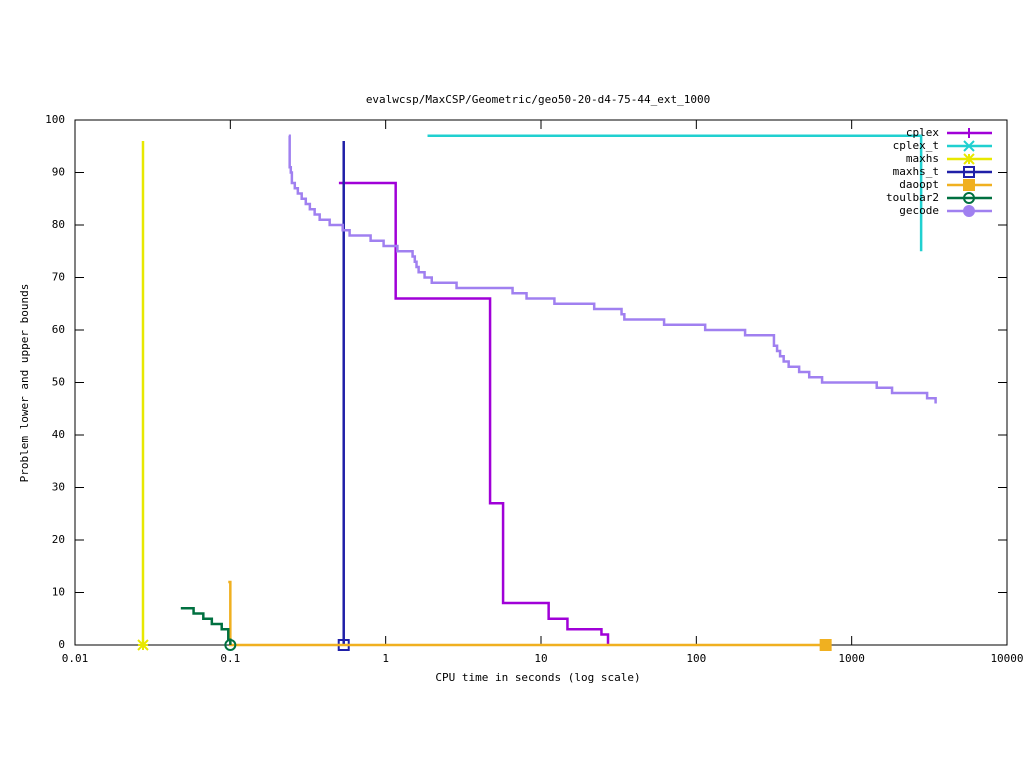  What do you see at coordinates (58, 539) in the screenshot?
I see `y-tick-label: 20` at bounding box center [58, 539].